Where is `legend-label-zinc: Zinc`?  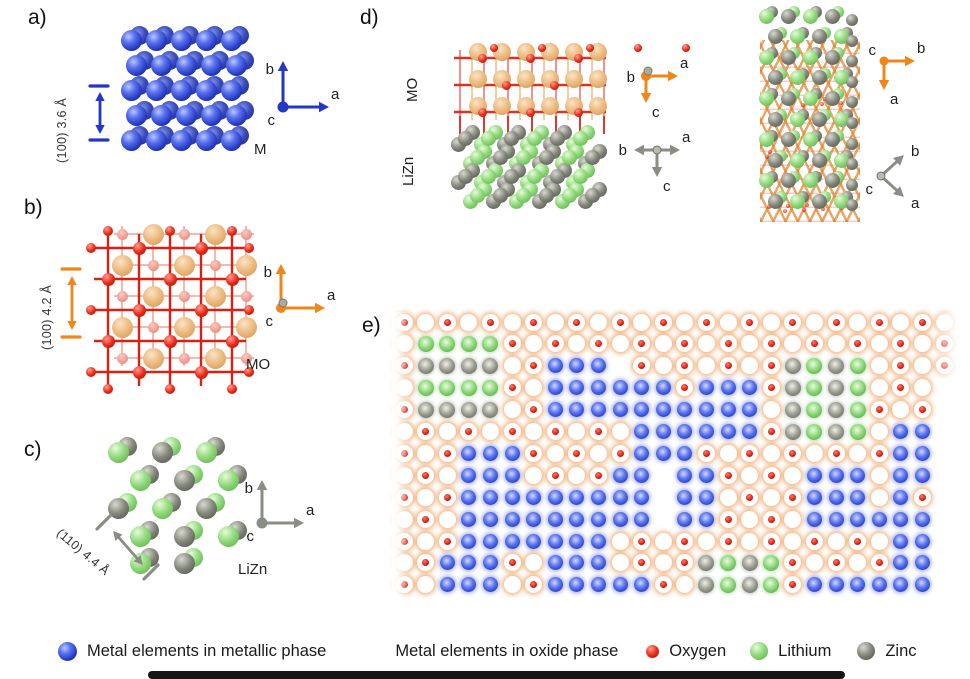
legend-label-zinc: Zinc is located at coordinates (901, 650).